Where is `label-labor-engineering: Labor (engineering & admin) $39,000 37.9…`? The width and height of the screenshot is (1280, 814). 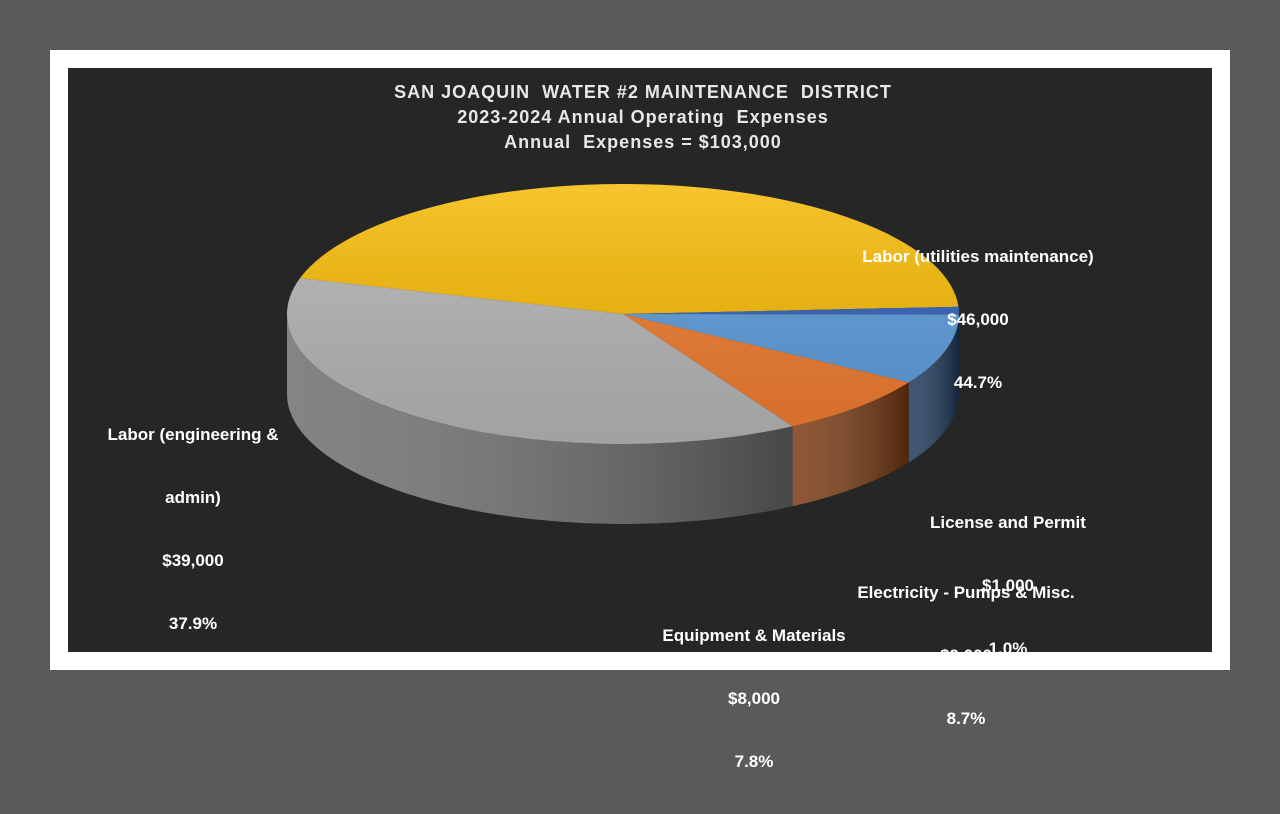 label-labor-engineering: Labor (engineering & admin) $39,000 37.9… is located at coordinates (193, 529).